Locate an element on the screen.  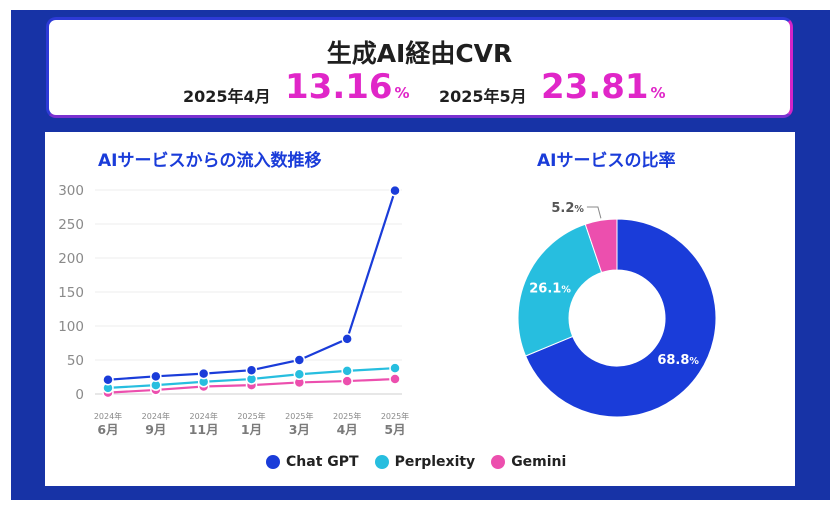
x-tick-month-label: 11月 is located at coordinates (204, 429).